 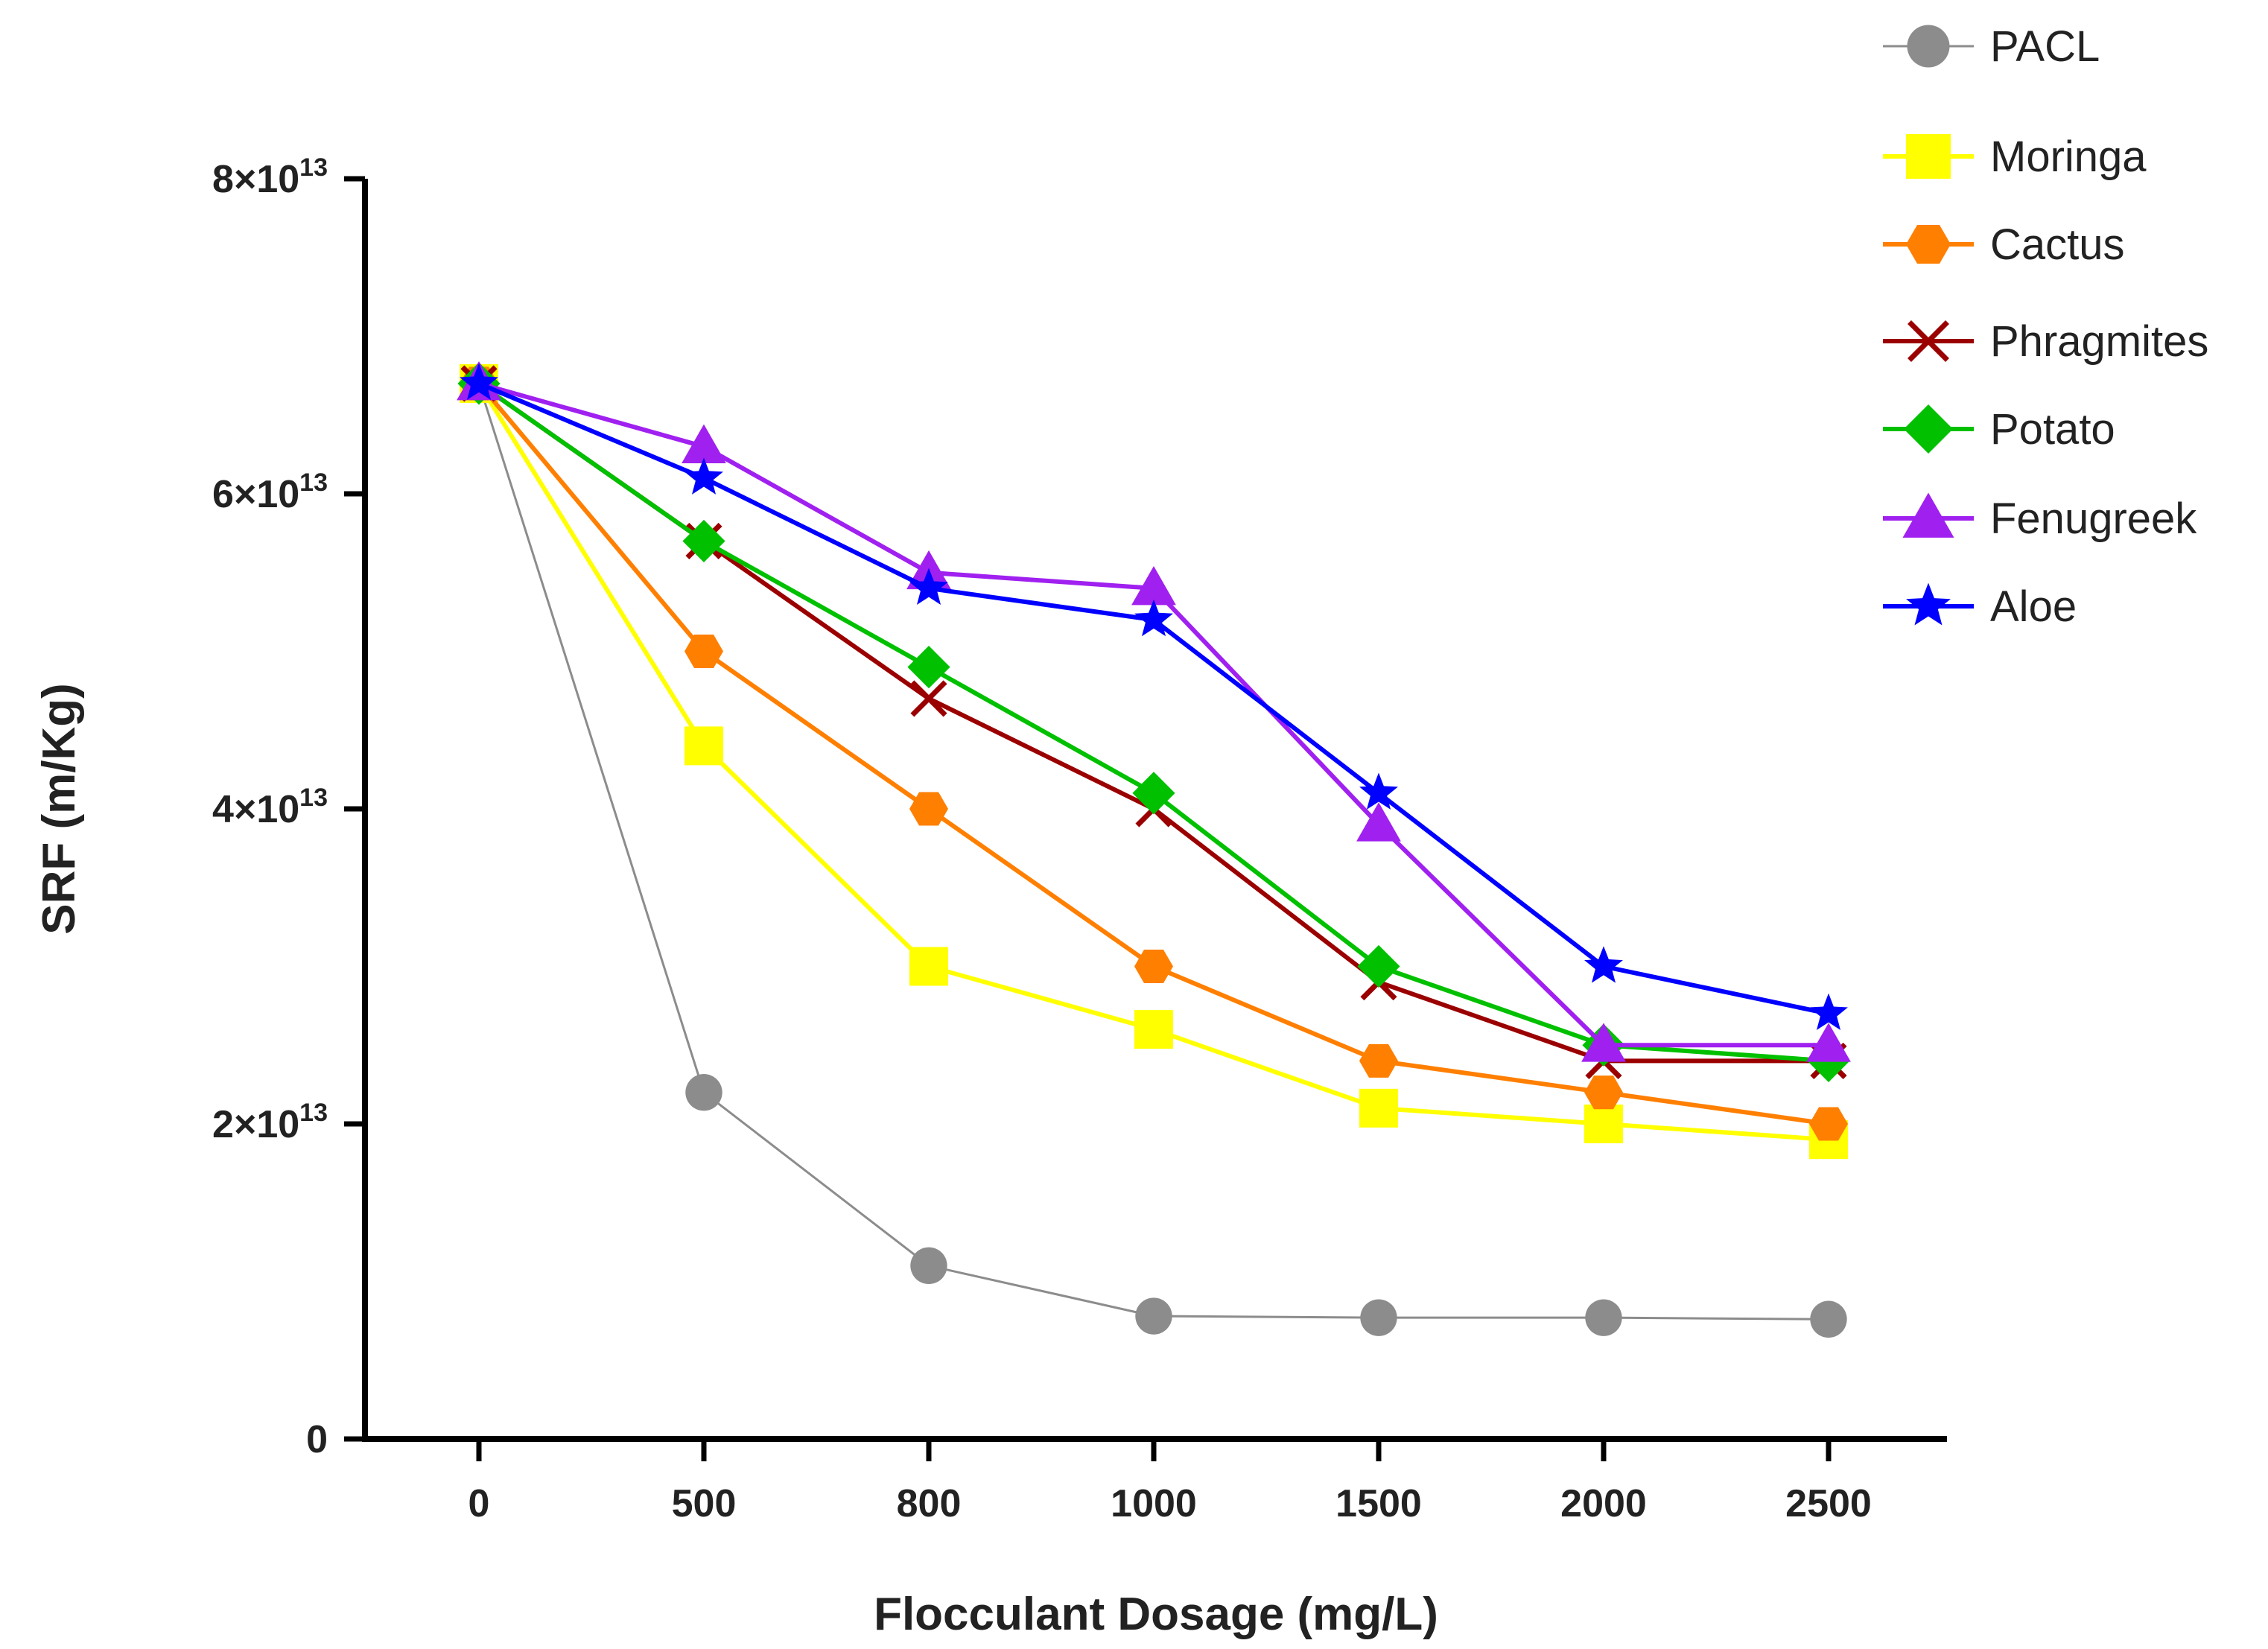 What do you see at coordinates (317, 1439) in the screenshot?
I see `y-tick-label: 0` at bounding box center [317, 1439].